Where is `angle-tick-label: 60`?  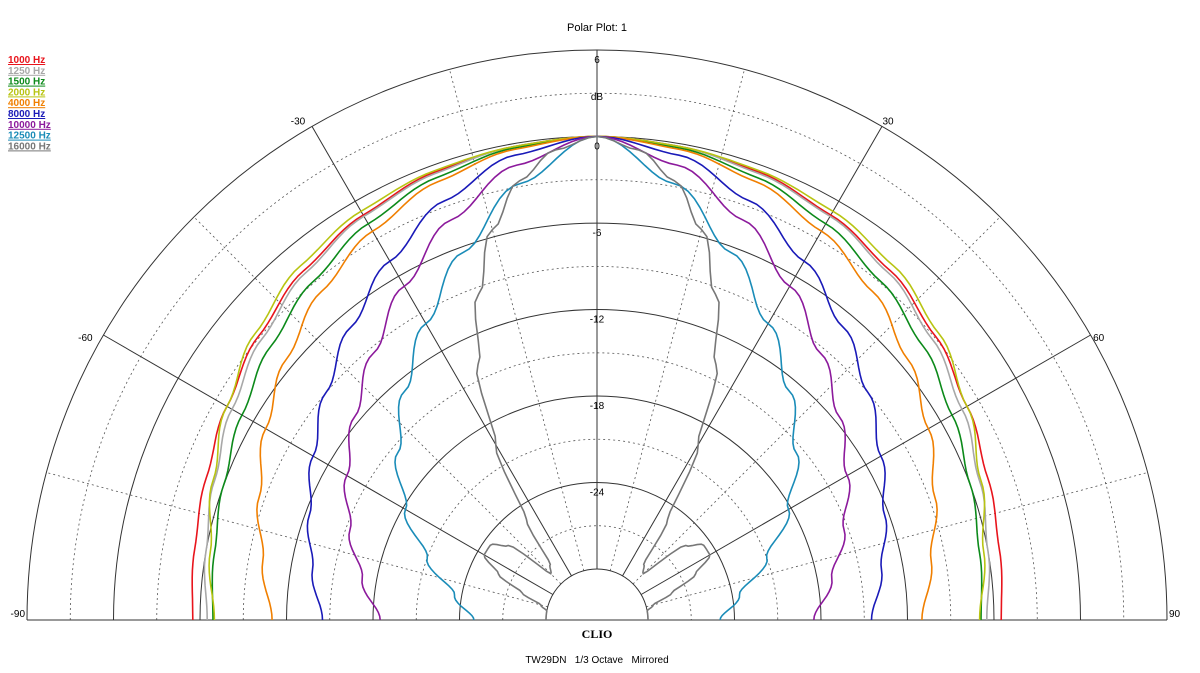
angle-tick-label: 60 is located at coordinates (1099, 338).